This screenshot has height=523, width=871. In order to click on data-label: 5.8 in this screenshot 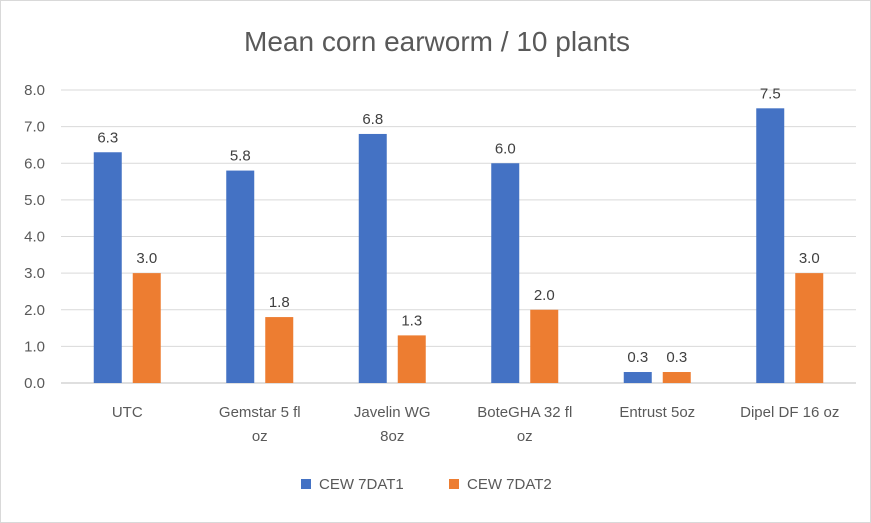, I will do `click(240, 156)`.